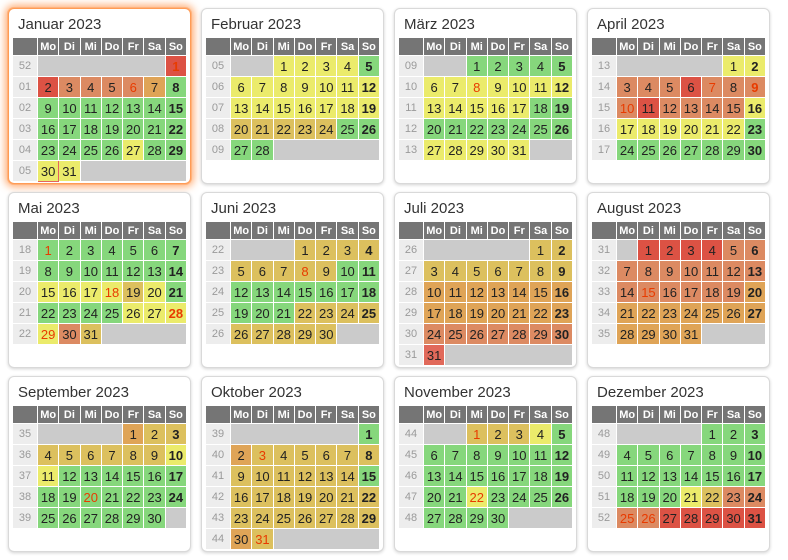 The width and height of the screenshot is (788, 560). I want to click on day-cell: 26, so click(733, 313).